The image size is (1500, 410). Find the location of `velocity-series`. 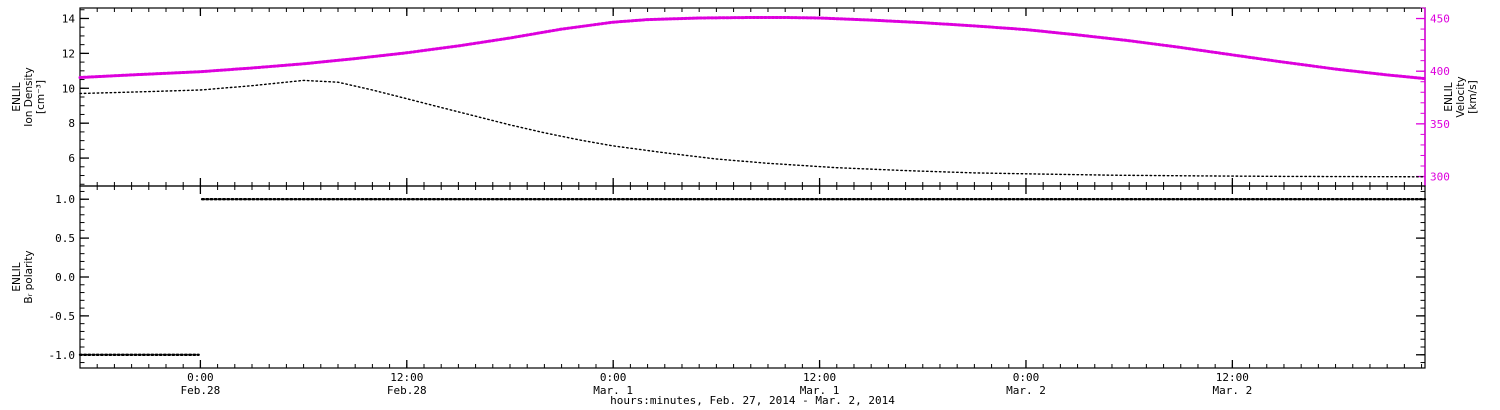

velocity-series is located at coordinates (752, 48).